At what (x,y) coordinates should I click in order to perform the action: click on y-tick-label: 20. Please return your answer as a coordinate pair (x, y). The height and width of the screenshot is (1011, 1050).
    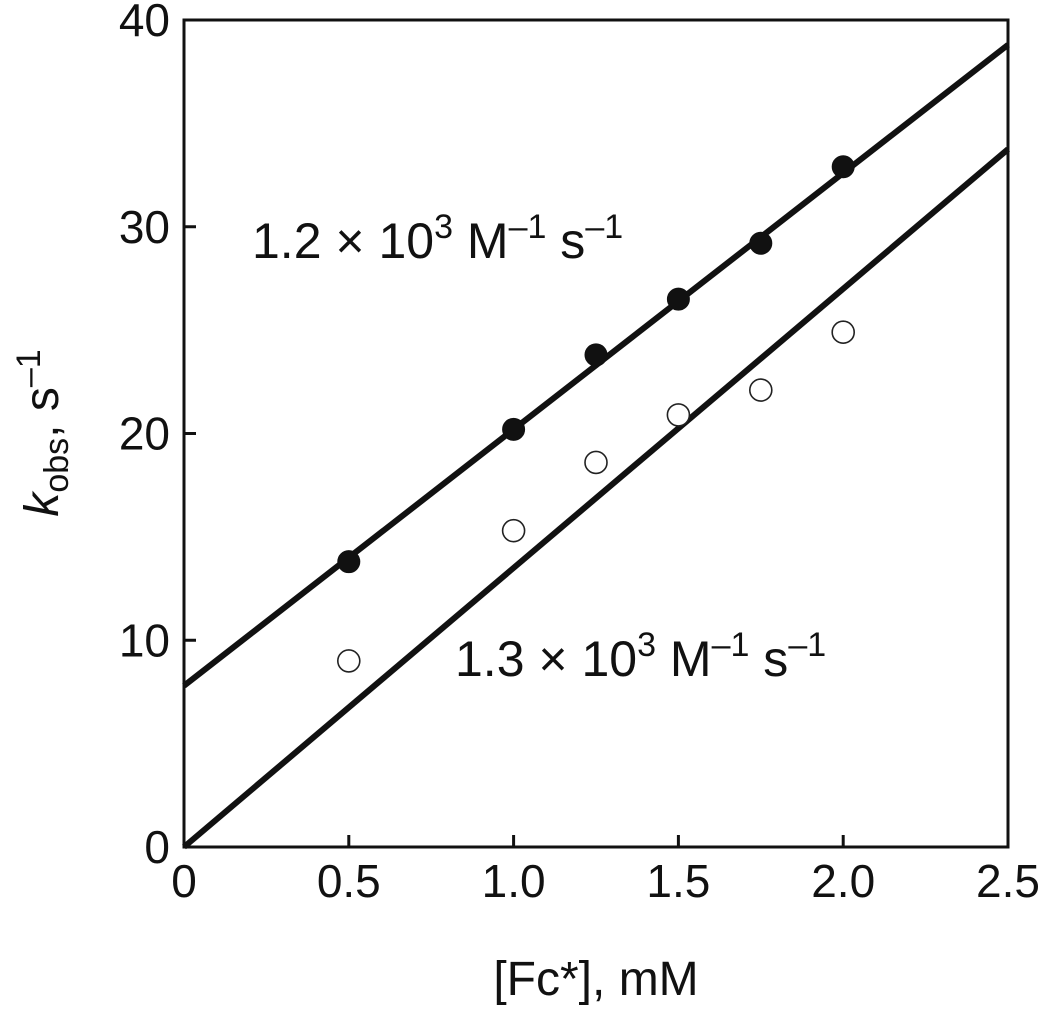
    Looking at the image, I should click on (144, 434).